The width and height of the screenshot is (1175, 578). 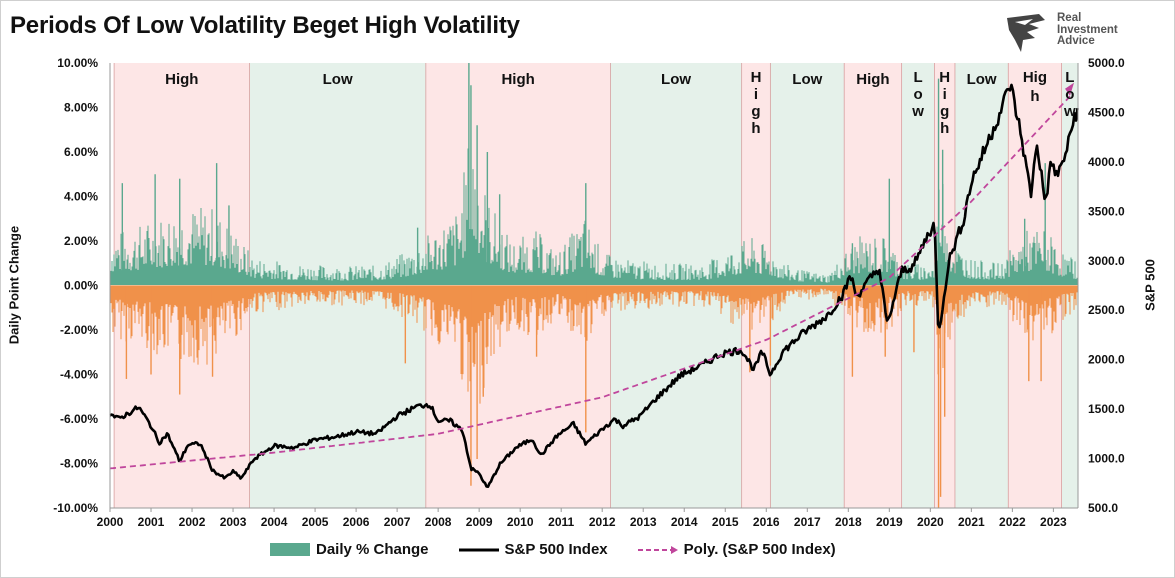 What do you see at coordinates (930, 522) in the screenshot?
I see `x-tick: 2020` at bounding box center [930, 522].